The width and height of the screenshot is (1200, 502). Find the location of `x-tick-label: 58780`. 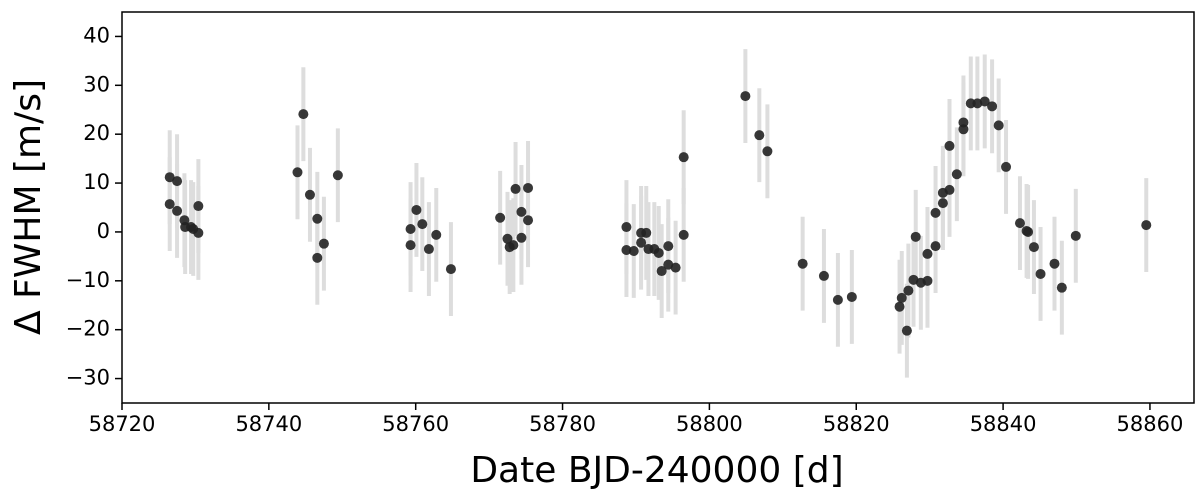

x-tick-label: 58780 is located at coordinates (562, 424).